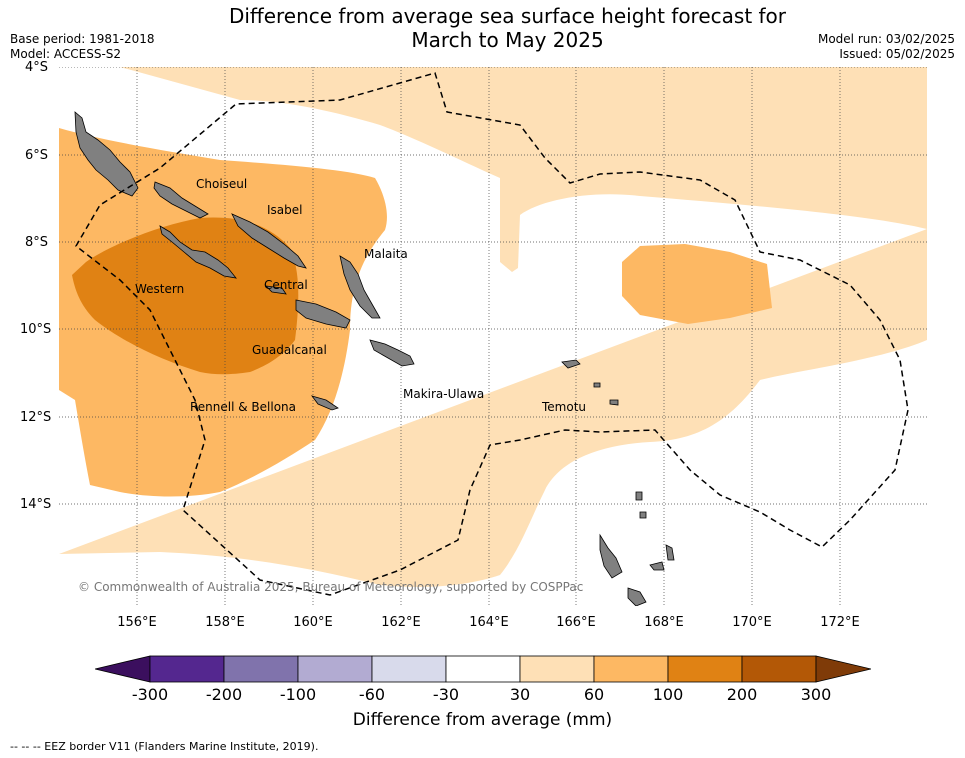 The image size is (965, 758). I want to click on label-isabel: Isabel, so click(285, 210).